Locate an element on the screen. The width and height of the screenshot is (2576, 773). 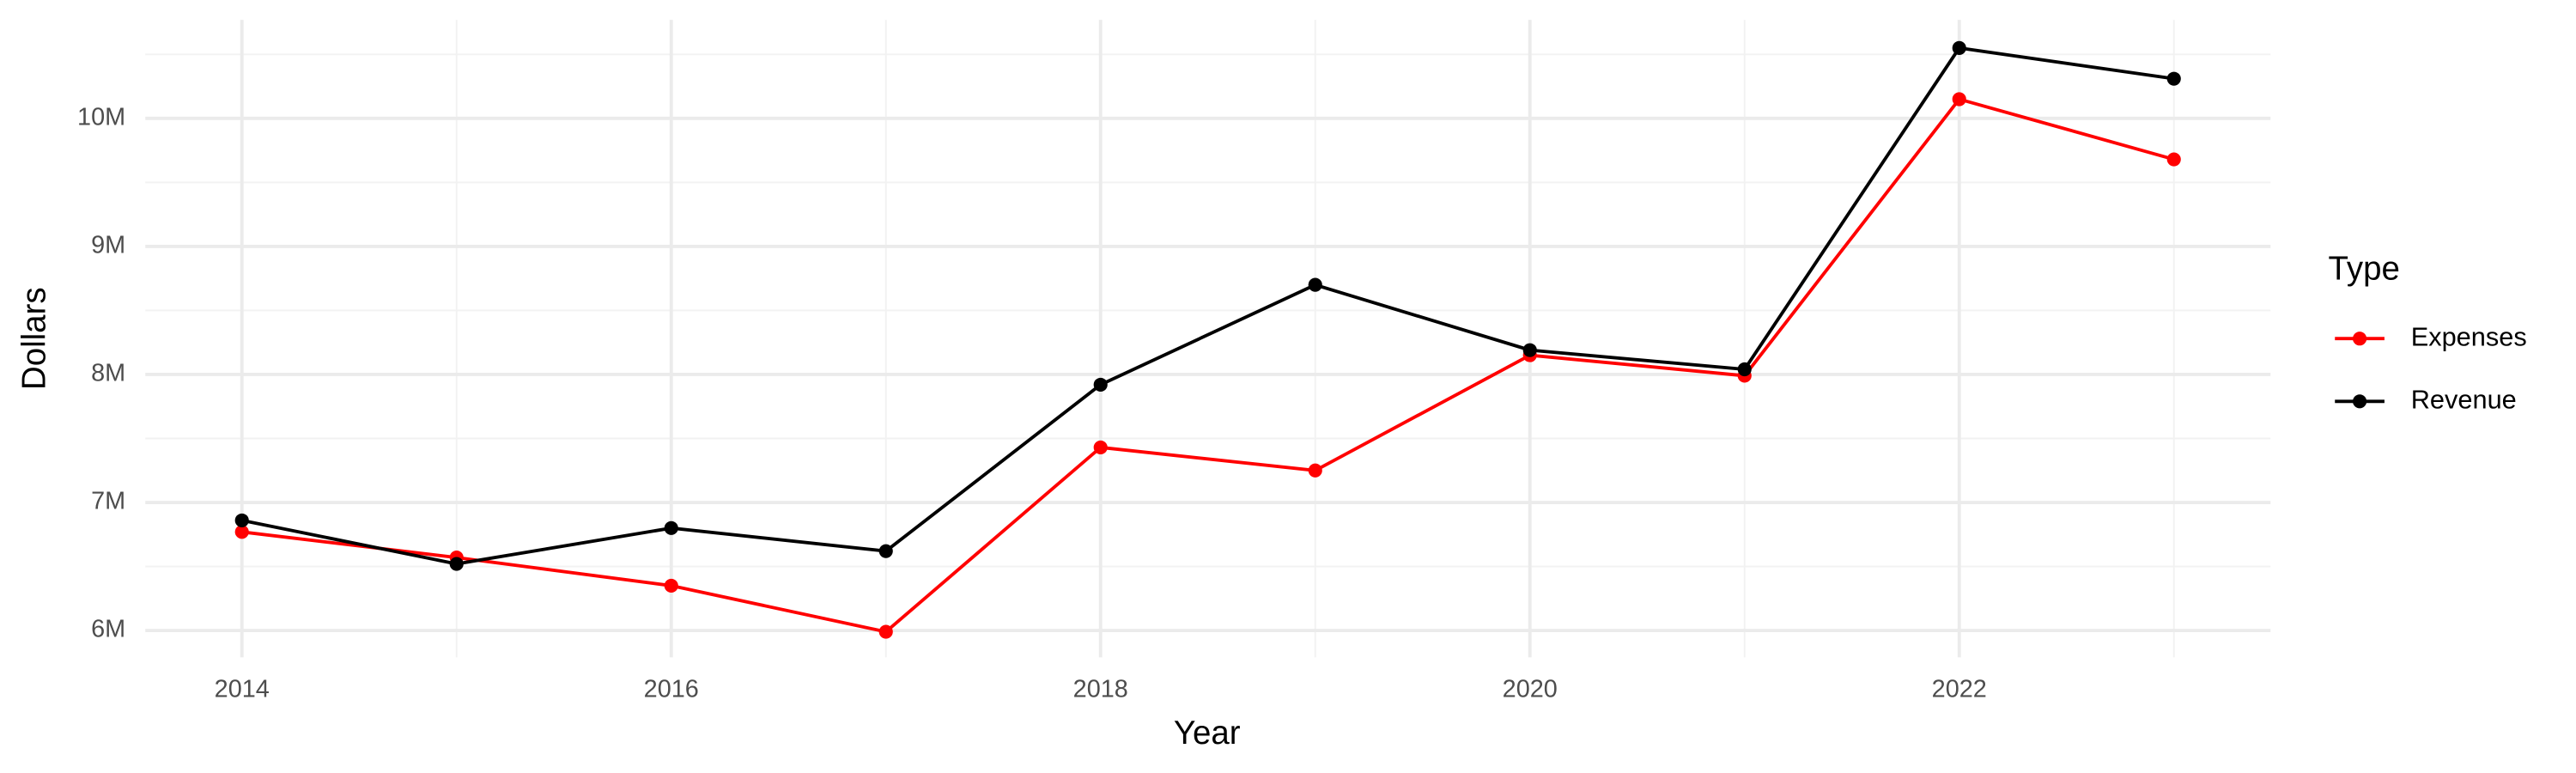
x-tick-label: 2022 is located at coordinates (1960, 689).